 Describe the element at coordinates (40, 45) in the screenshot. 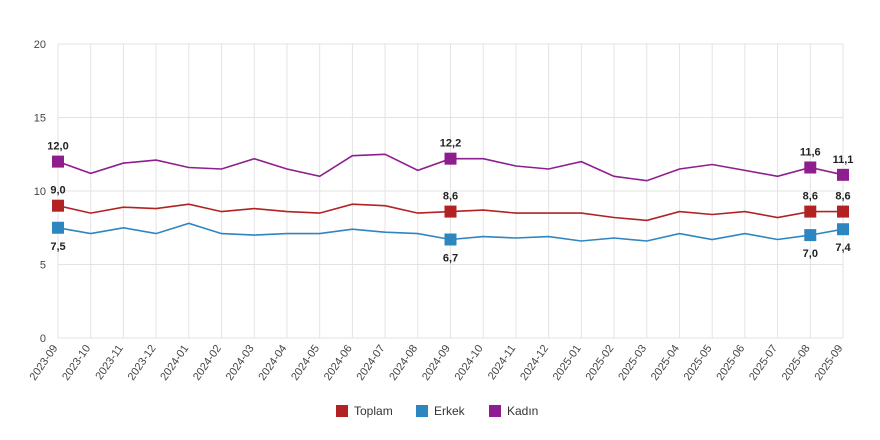

I see `y-tick-label: 20` at that location.